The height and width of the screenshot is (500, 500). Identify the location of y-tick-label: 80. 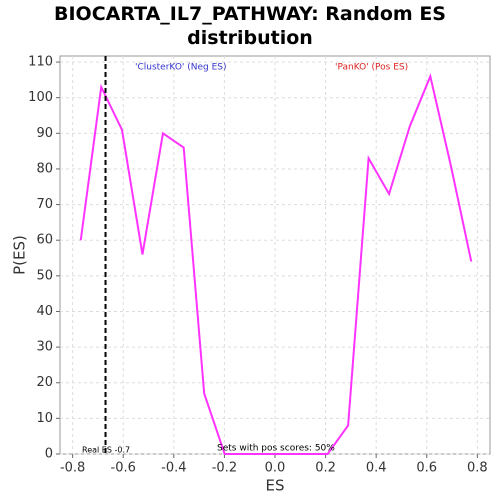
(44, 168).